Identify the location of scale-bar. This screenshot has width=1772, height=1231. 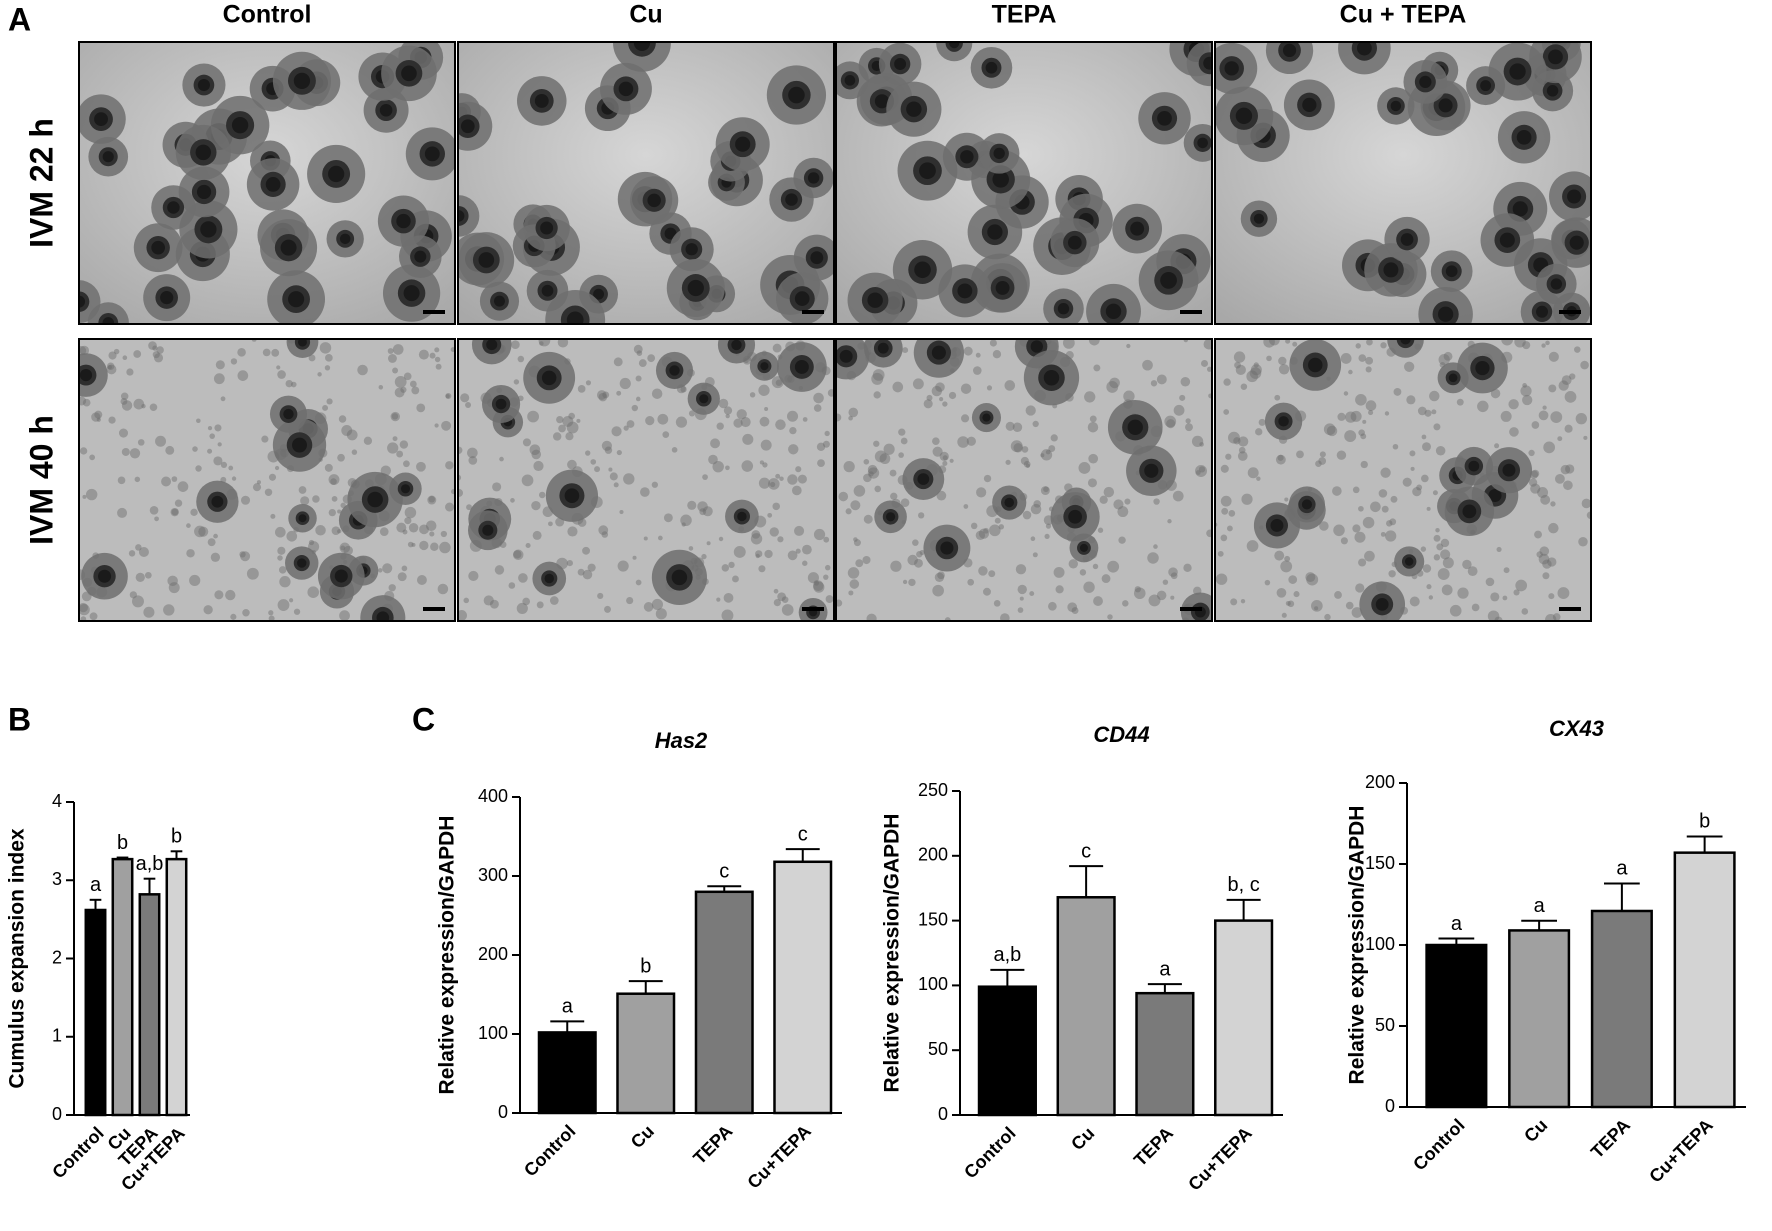
(813, 609).